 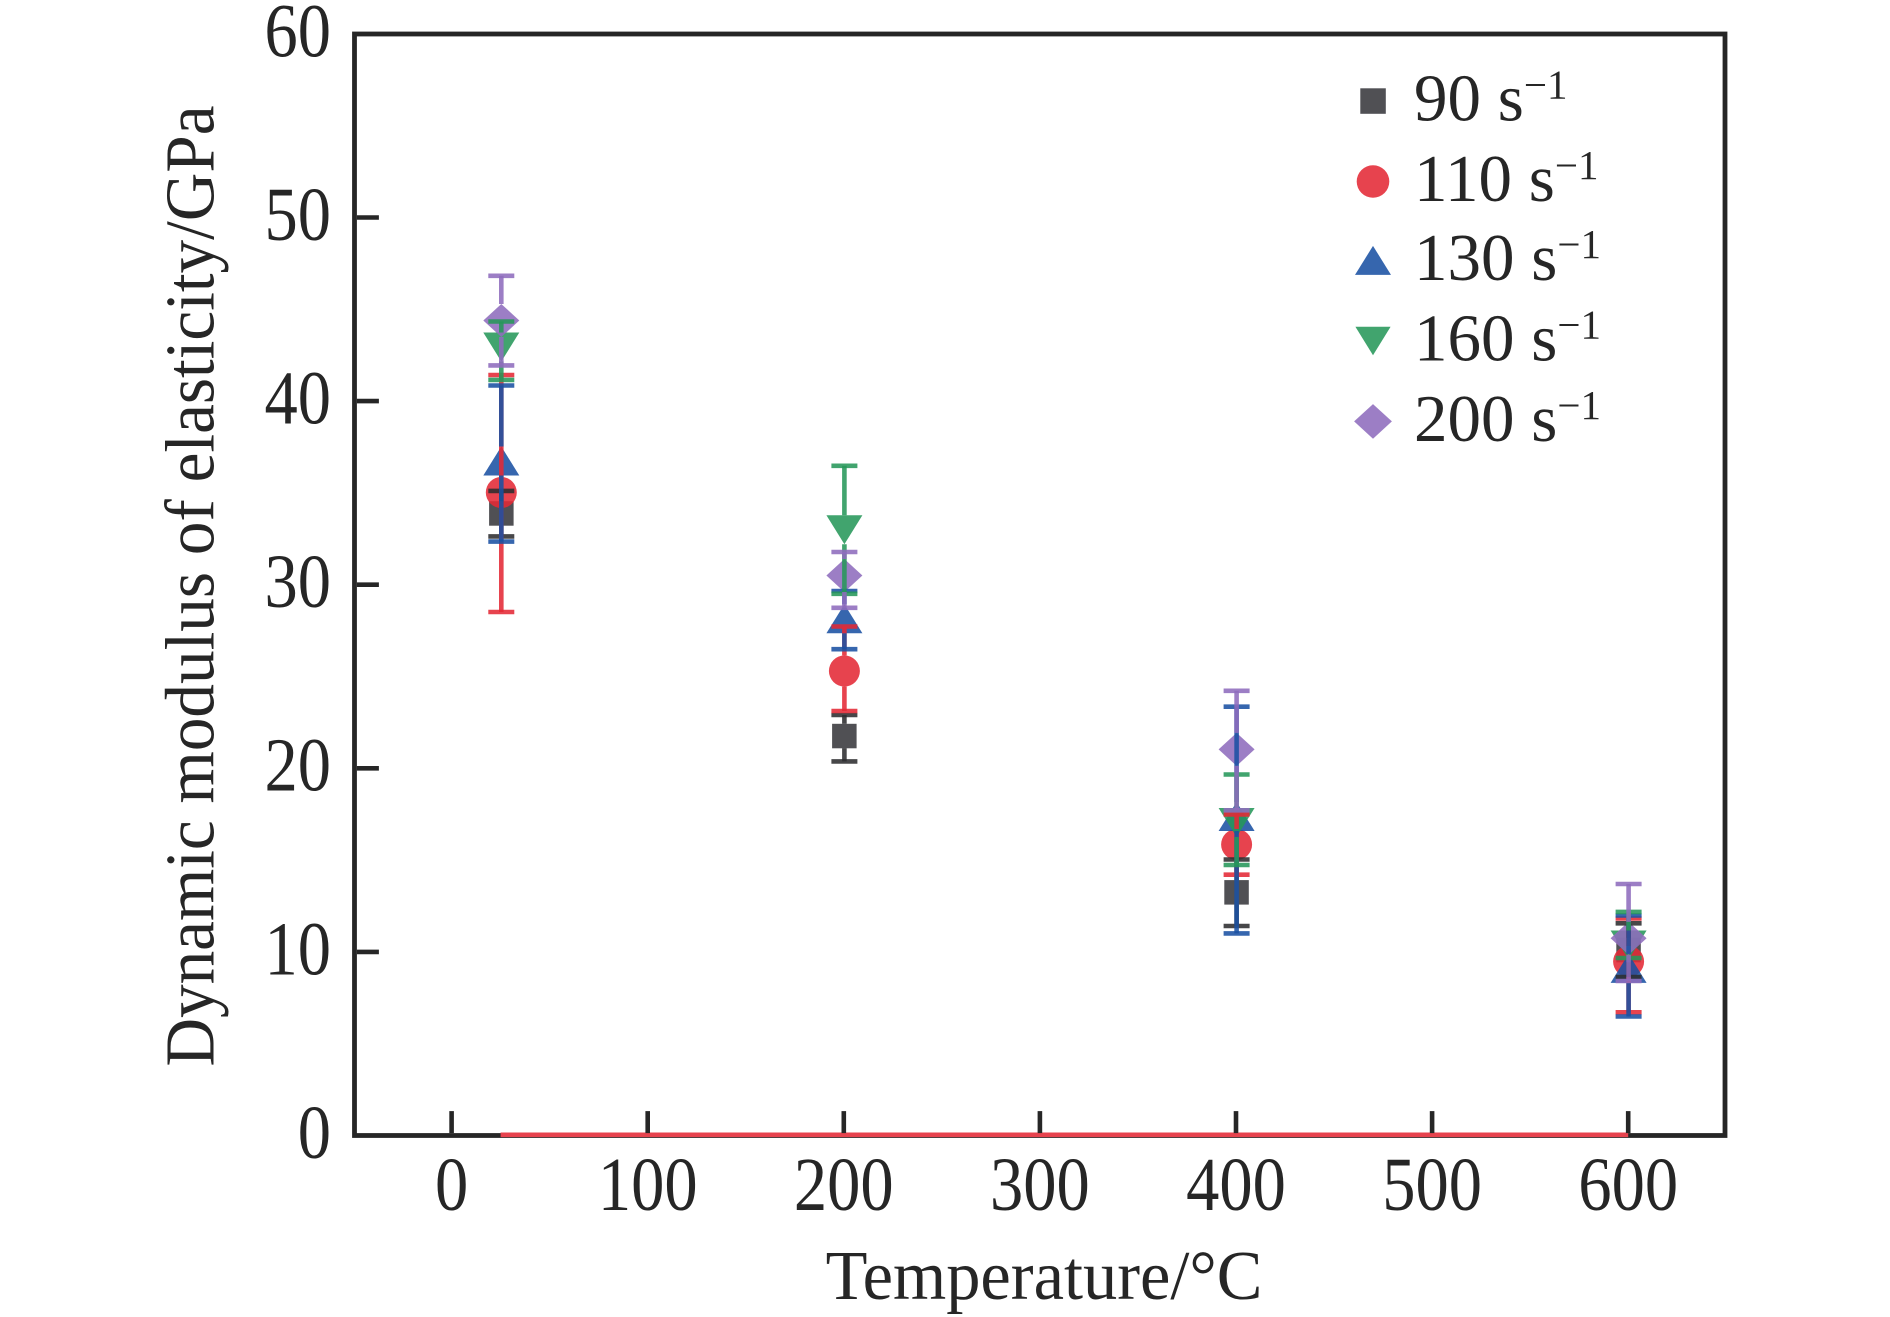 What do you see at coordinates (298, 949) in the screenshot?
I see `svg-text: 10` at bounding box center [298, 949].